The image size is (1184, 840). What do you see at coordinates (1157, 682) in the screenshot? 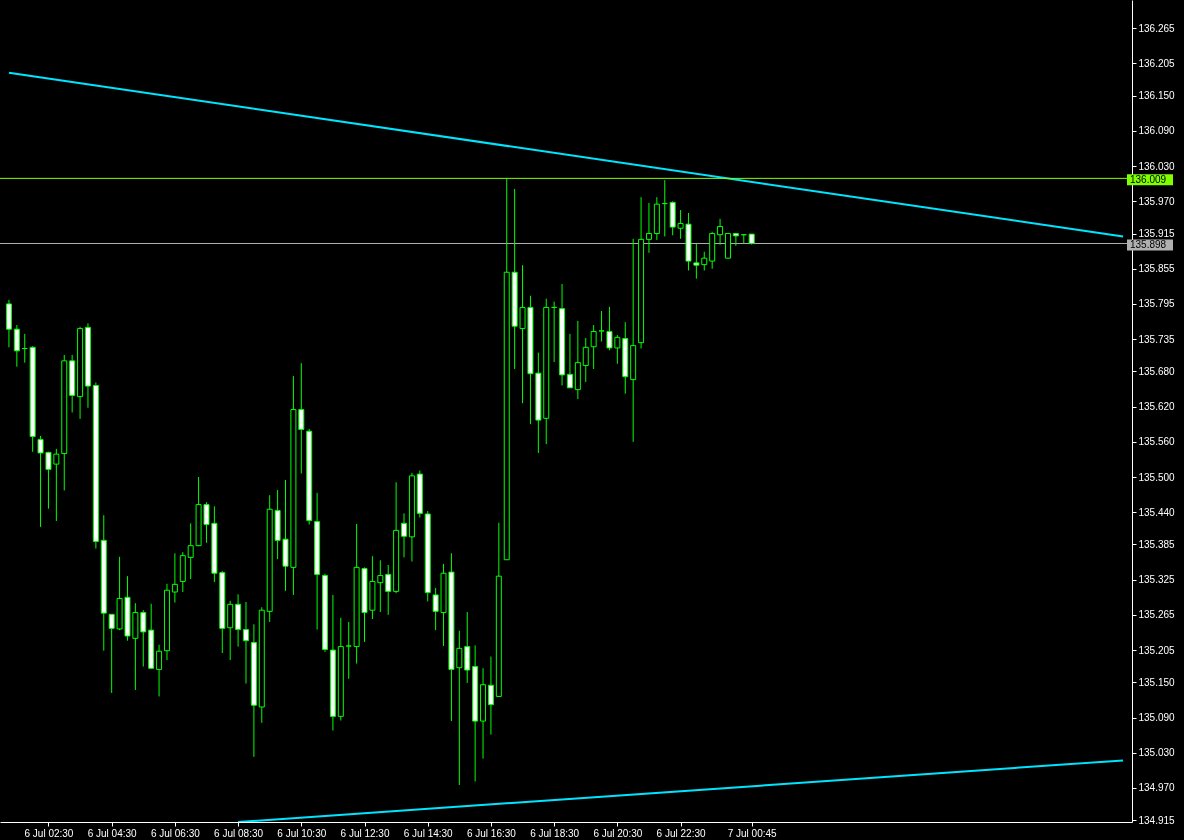
I see `y-tick-label: 135.150` at bounding box center [1157, 682].